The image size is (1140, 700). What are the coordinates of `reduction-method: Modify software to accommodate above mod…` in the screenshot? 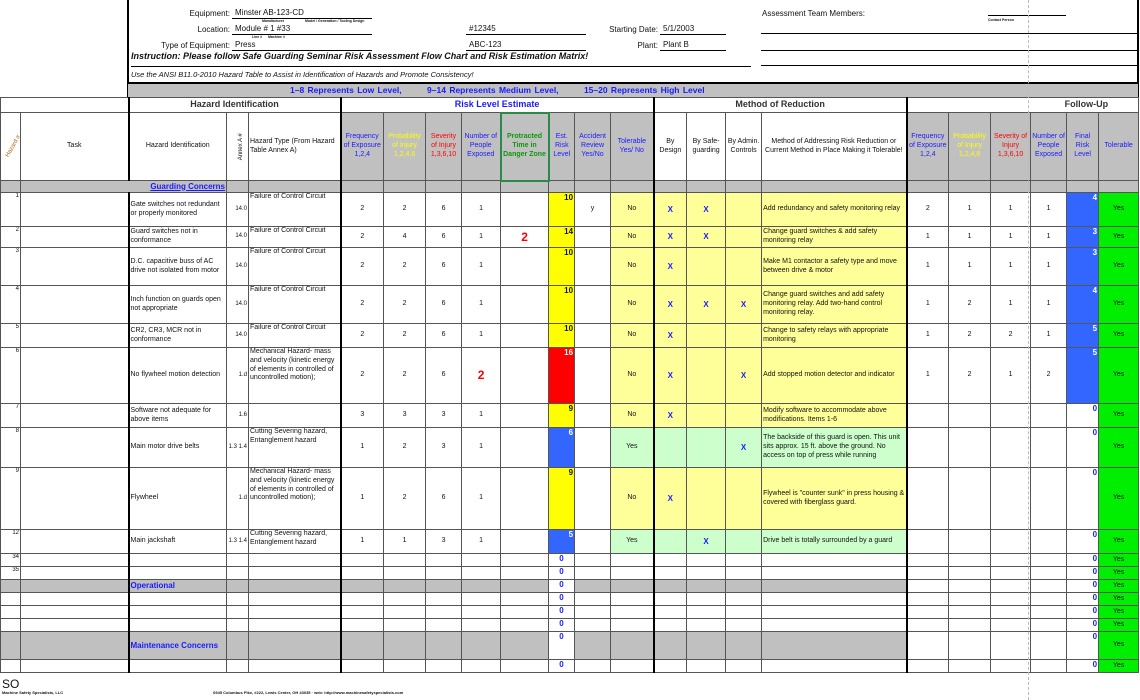 It's located at (834, 415).